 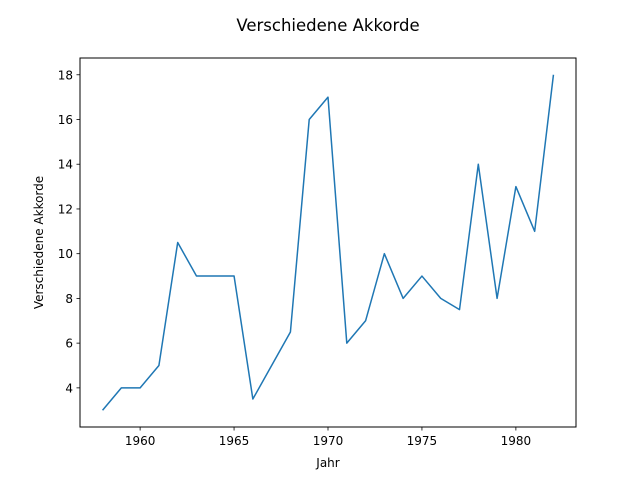 I want to click on x-tick-label: 1970, so click(x=328, y=441).